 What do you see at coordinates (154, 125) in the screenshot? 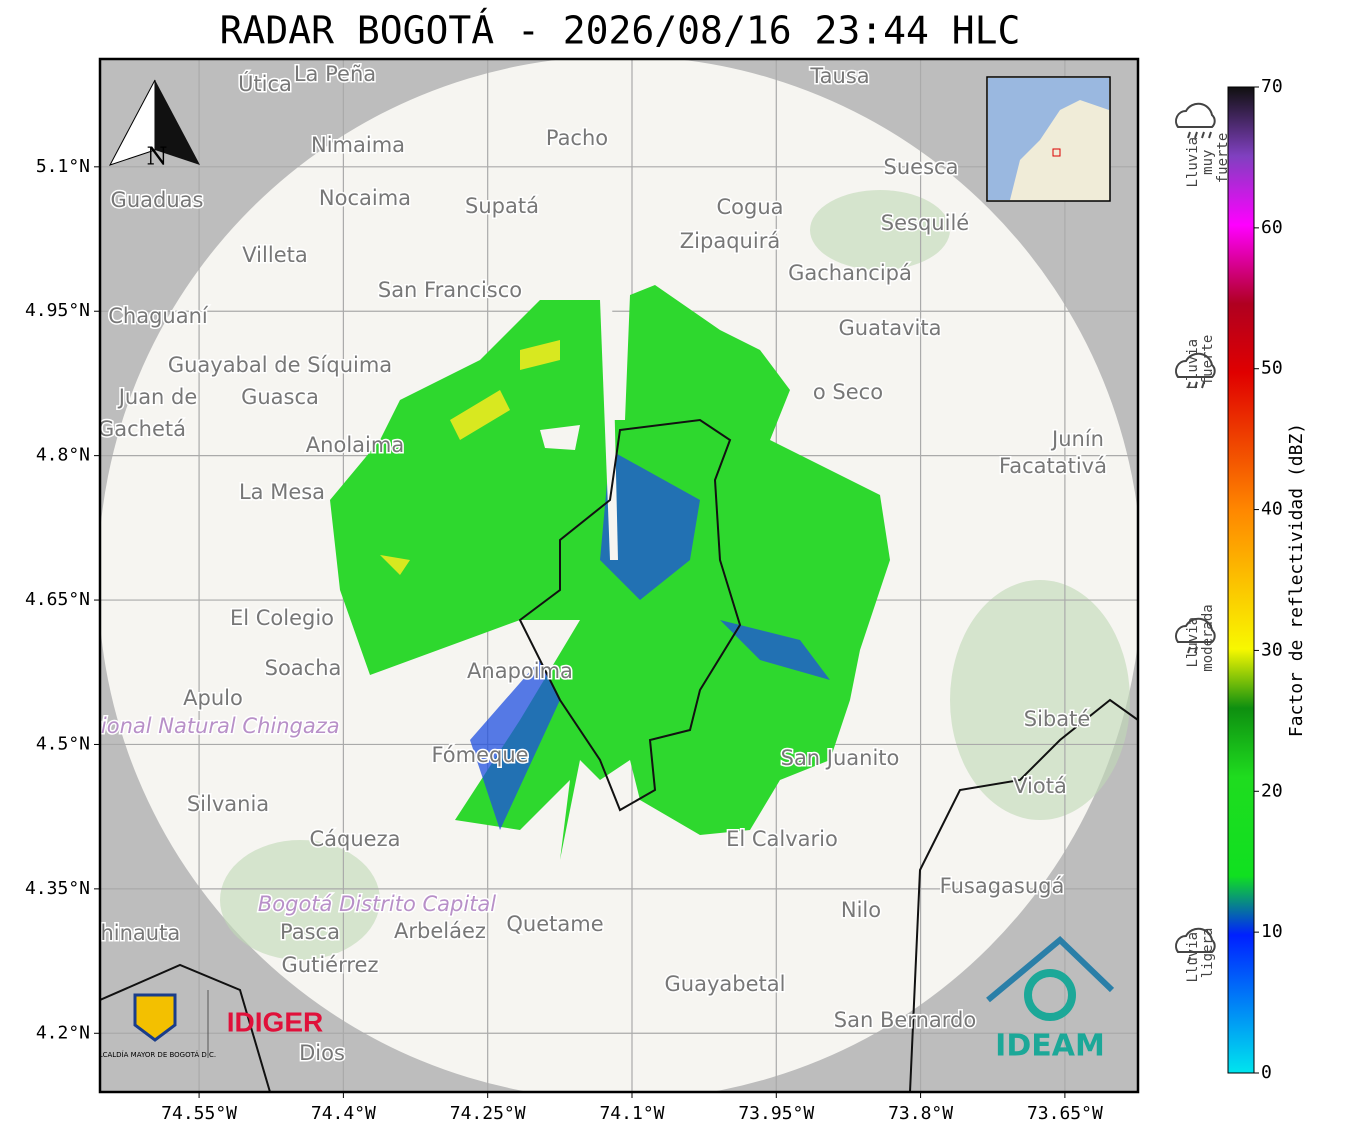
I see `north-arrow: N` at bounding box center [154, 125].